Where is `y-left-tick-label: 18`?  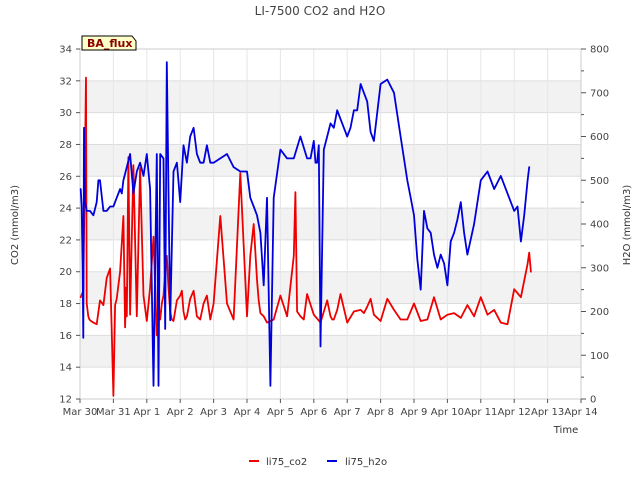 y-left-tick-label: 18 is located at coordinates (65, 304).